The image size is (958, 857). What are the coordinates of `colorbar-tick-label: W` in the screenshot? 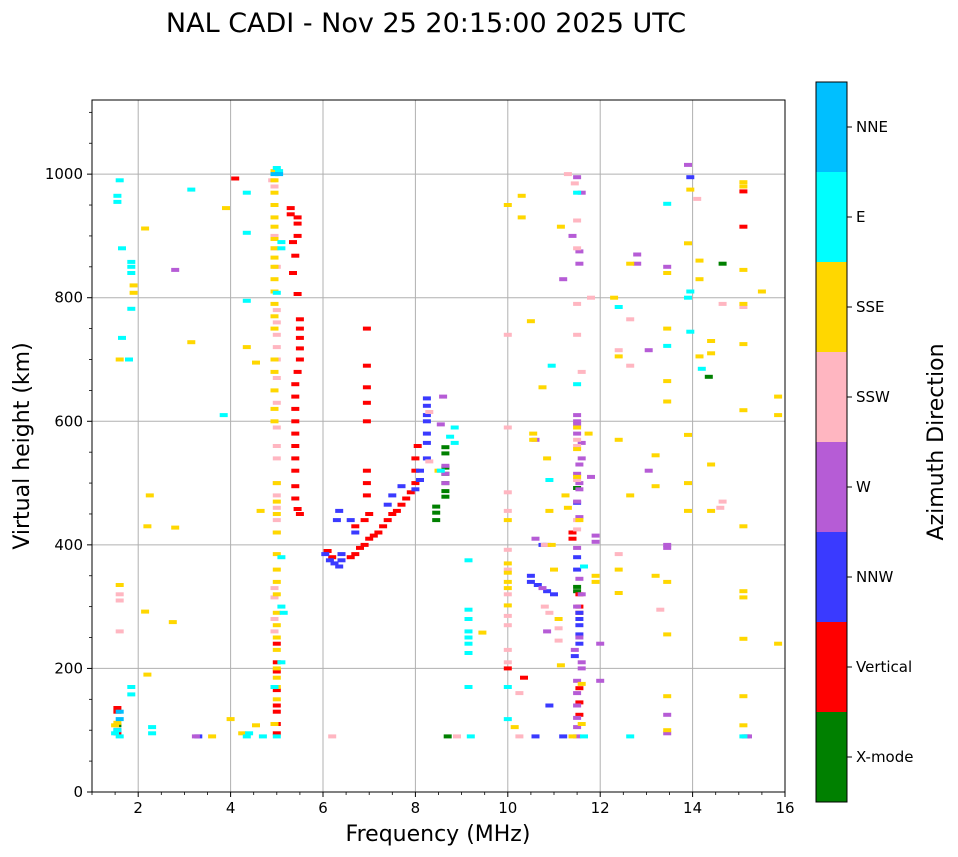 It's located at (863, 487).